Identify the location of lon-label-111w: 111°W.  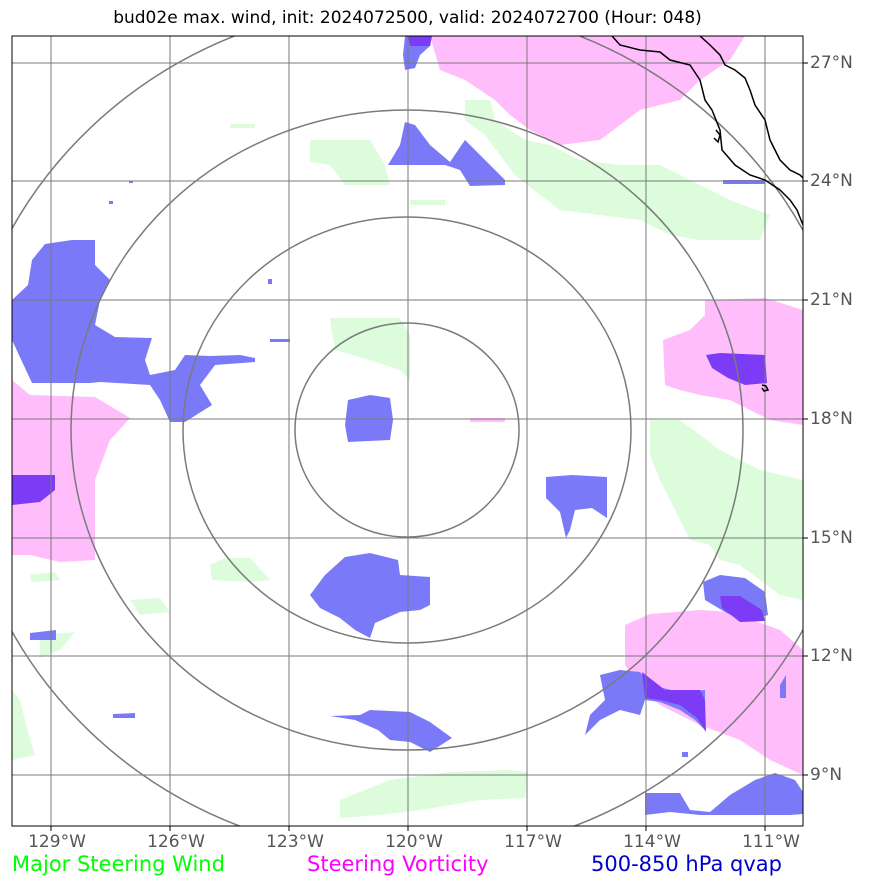
(771, 842).